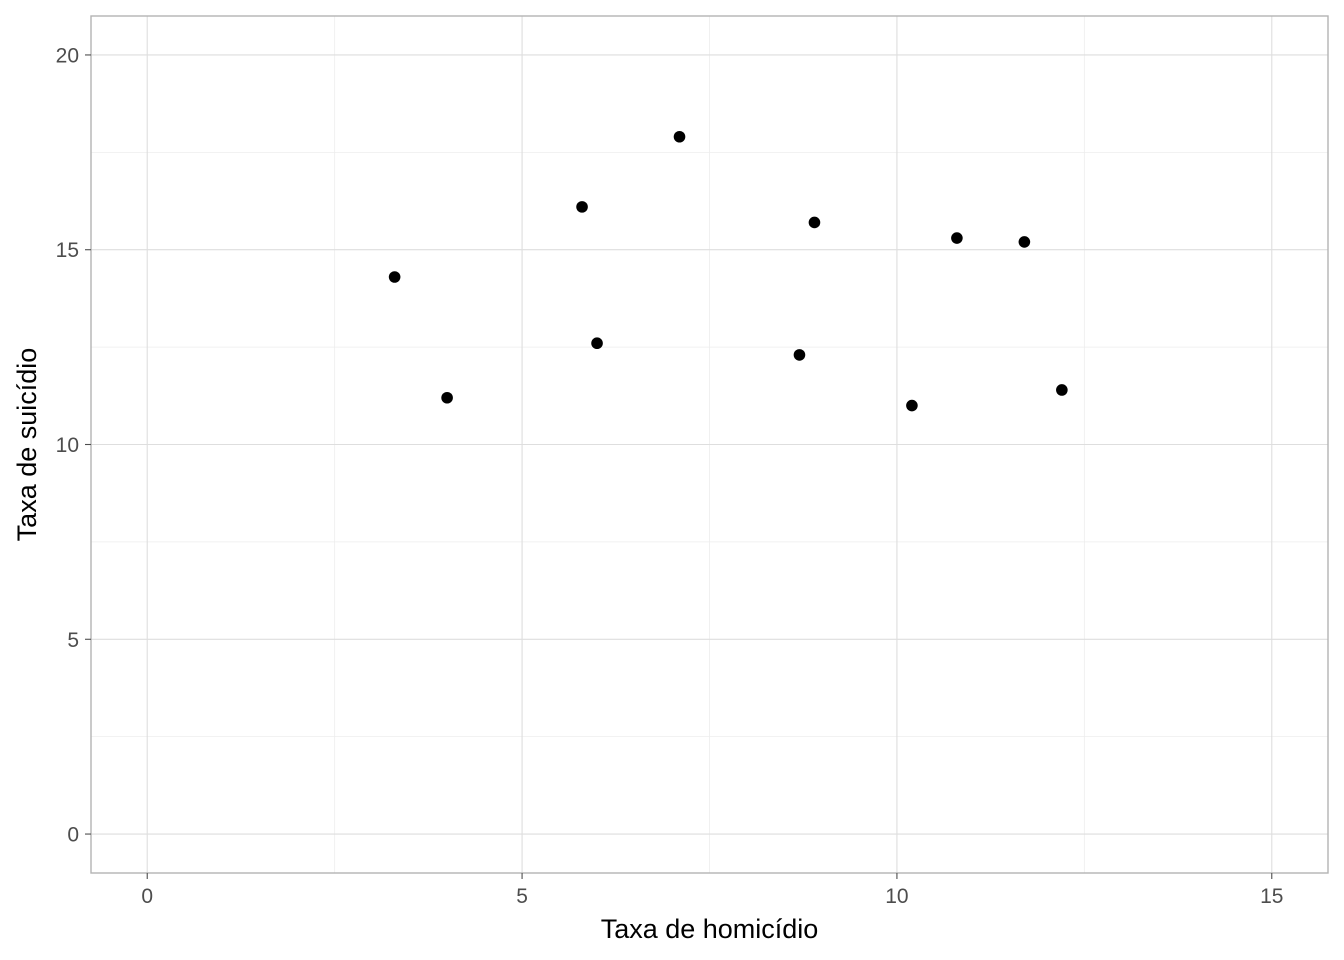  Describe the element at coordinates (73, 640) in the screenshot. I see `y-tick-label: 5` at that location.